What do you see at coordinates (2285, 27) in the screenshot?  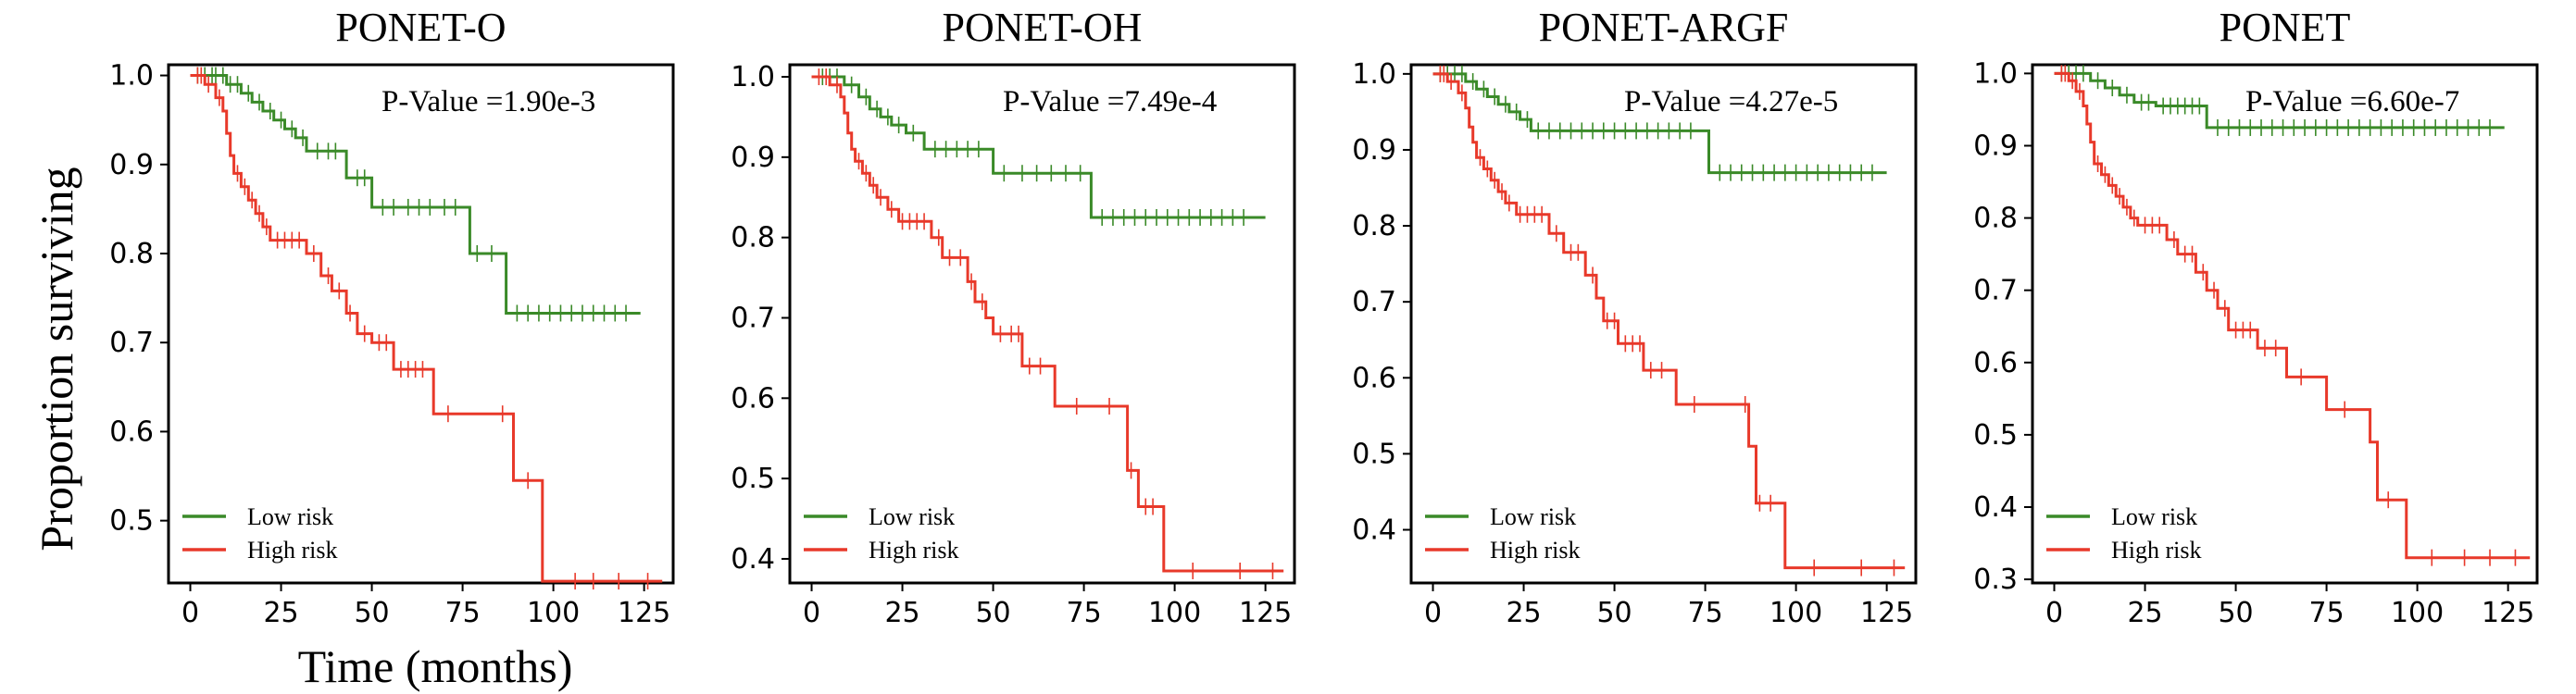 I see `chart-title: PONET` at bounding box center [2285, 27].